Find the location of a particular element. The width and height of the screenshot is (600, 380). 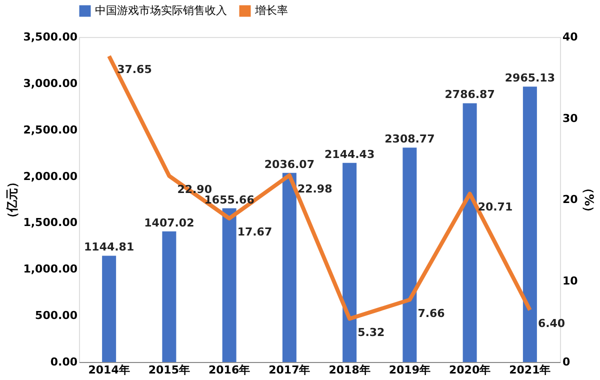

y-tick-label: 2,000.00 is located at coordinates (50, 176).